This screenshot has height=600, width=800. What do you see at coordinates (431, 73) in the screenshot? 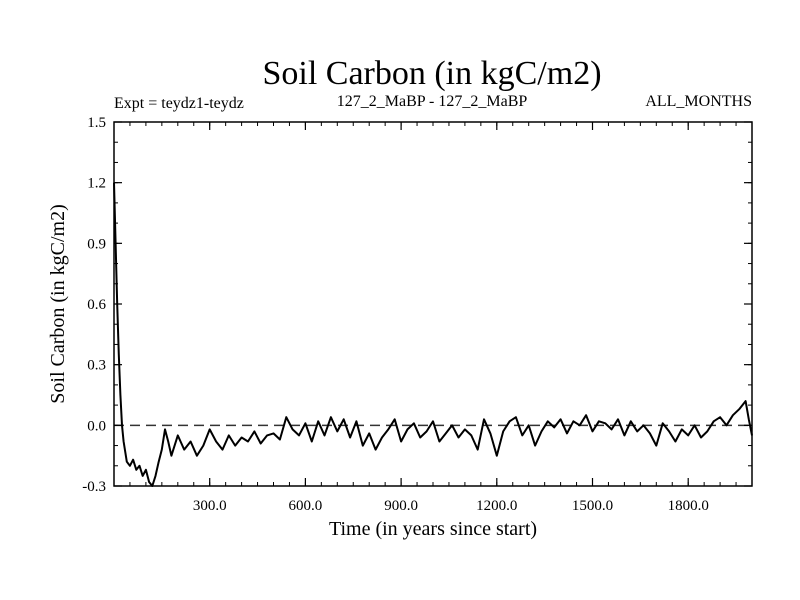
I see `chart-title: Soil Carbon (in kgC/m2)` at bounding box center [431, 73].